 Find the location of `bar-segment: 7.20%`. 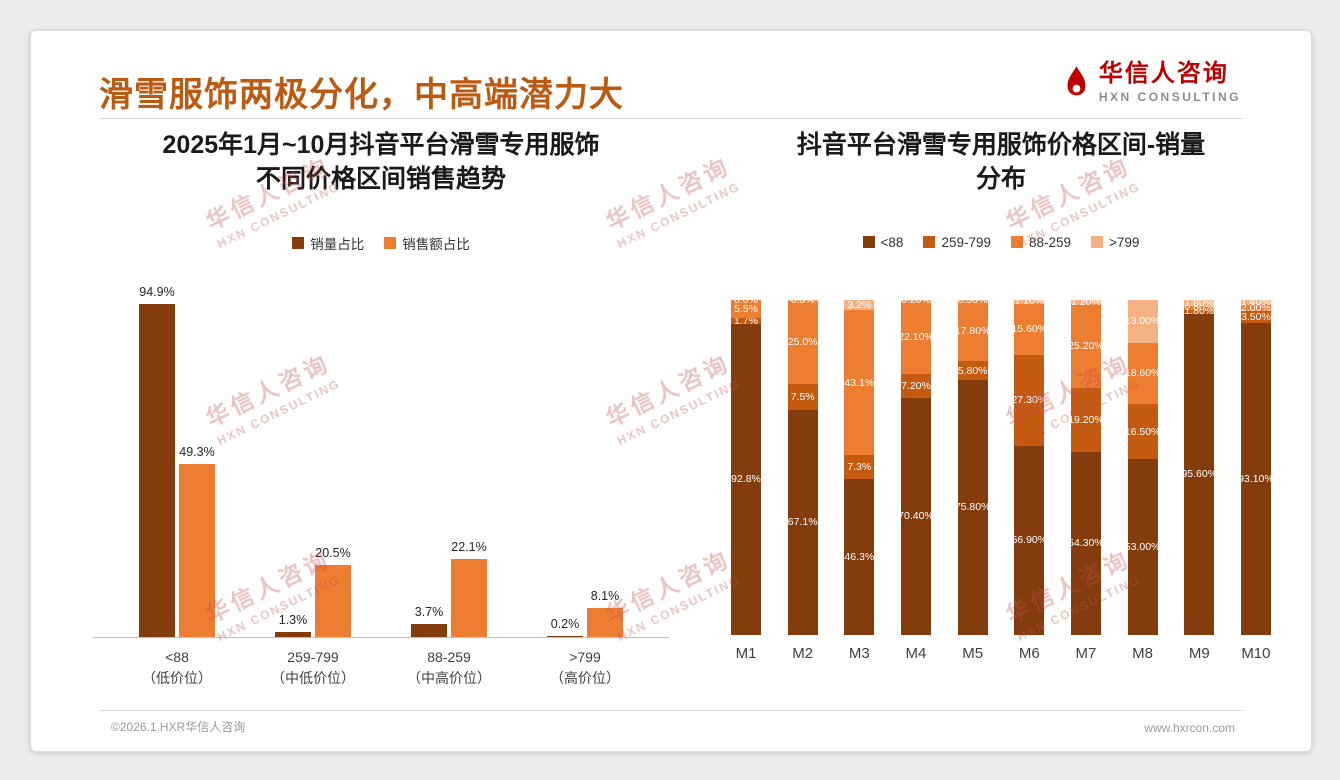

bar-segment: 7.20% is located at coordinates (915, 386).